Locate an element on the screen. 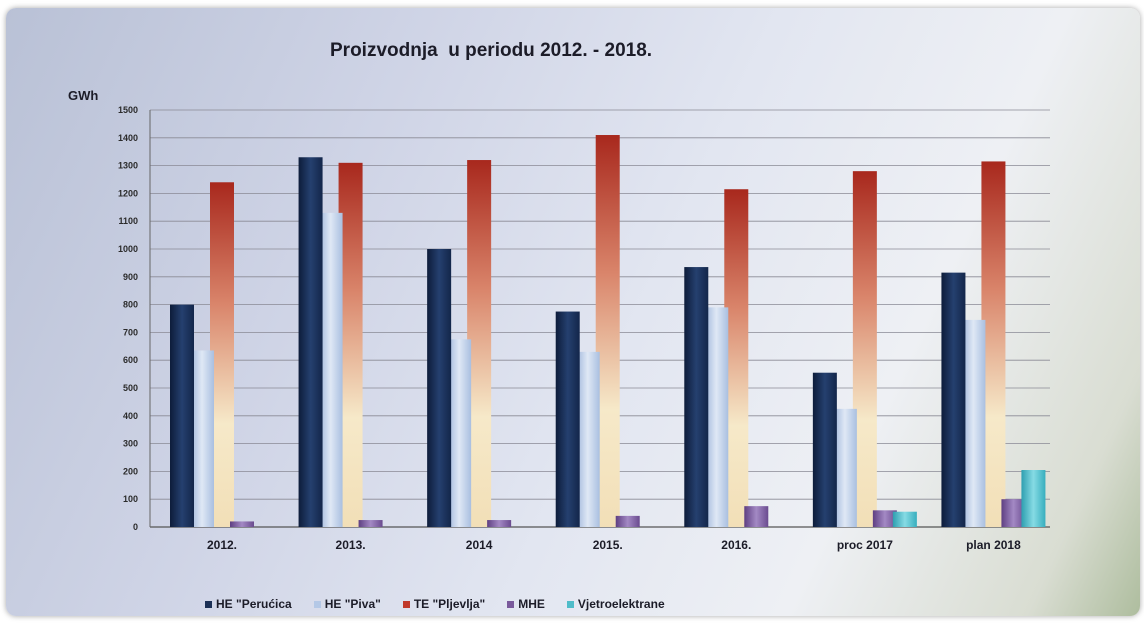  y-tick-label: 1300 is located at coordinates (128, 166).